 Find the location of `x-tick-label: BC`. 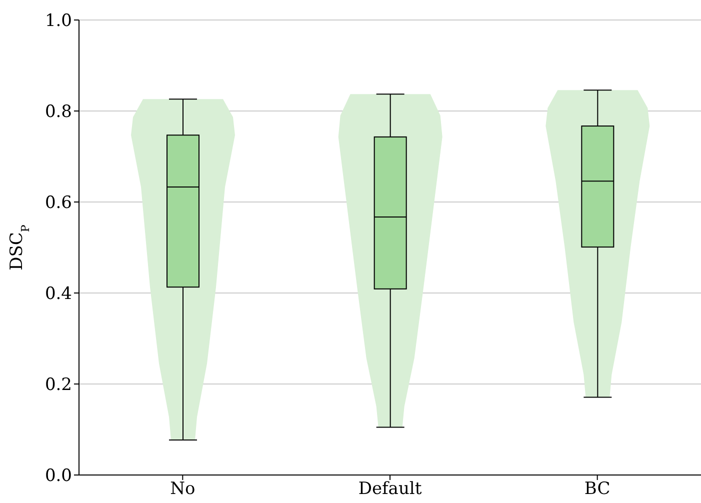

x-tick-label: BC is located at coordinates (597, 489).